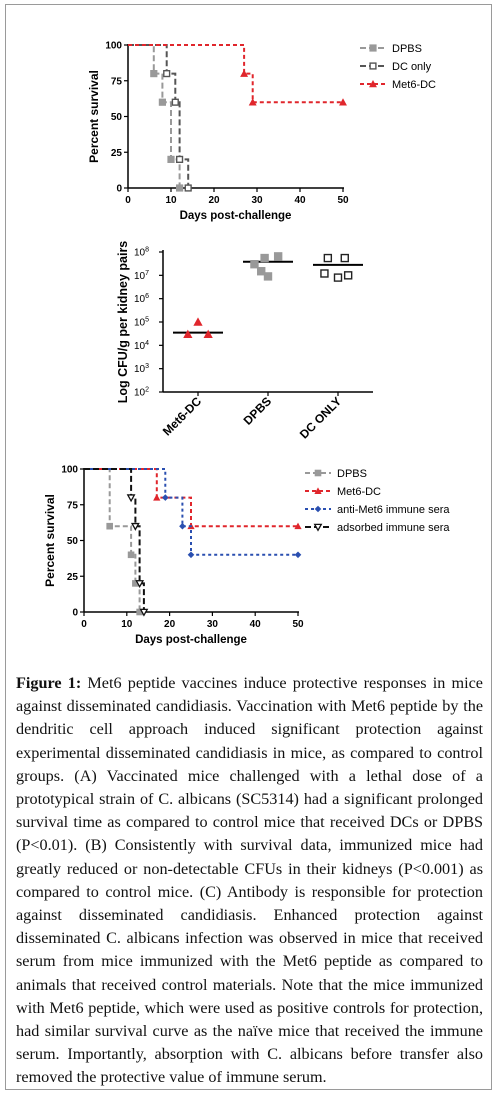  What do you see at coordinates (141, 346) in the screenshot?
I see `y-tick-label: 10⁴` at bounding box center [141, 346].